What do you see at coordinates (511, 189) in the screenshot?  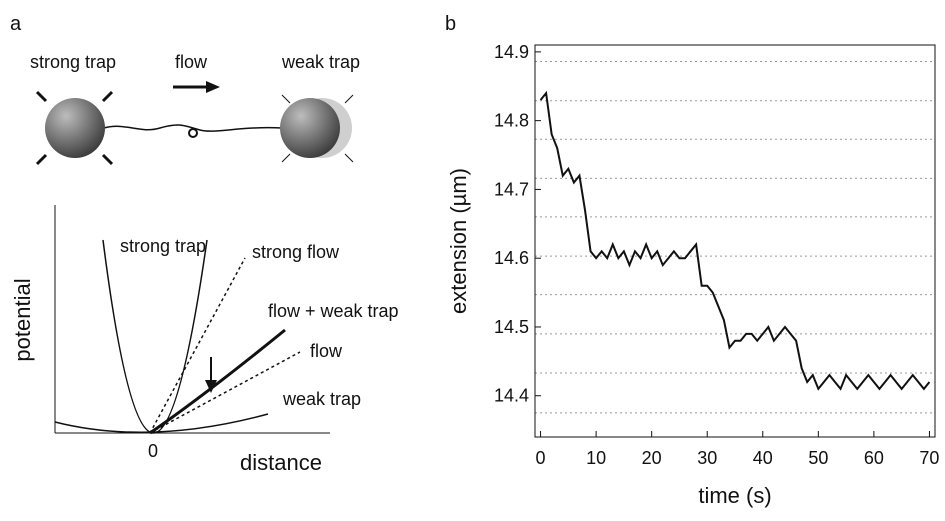 I see `y-tick-label: 14.7` at bounding box center [511, 189].